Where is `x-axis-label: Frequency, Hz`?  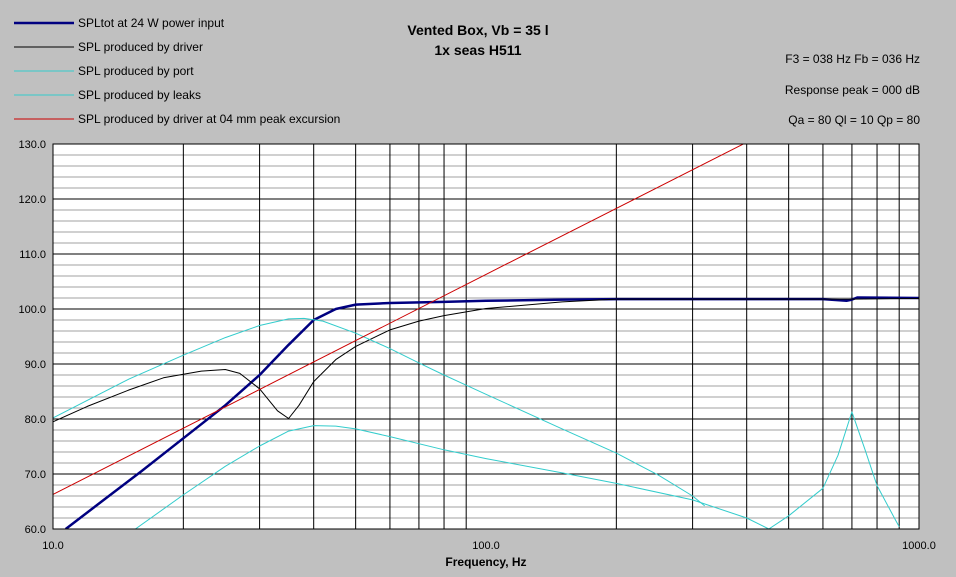
x-axis-label: Frequency, Hz is located at coordinates (485, 562).